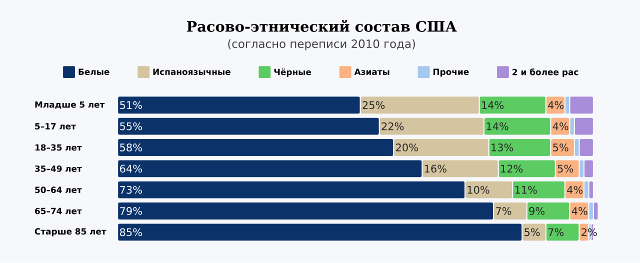 This screenshot has width=640, height=263. What do you see at coordinates (512, 168) in the screenshot?
I see `data-label: 12%` at bounding box center [512, 168].